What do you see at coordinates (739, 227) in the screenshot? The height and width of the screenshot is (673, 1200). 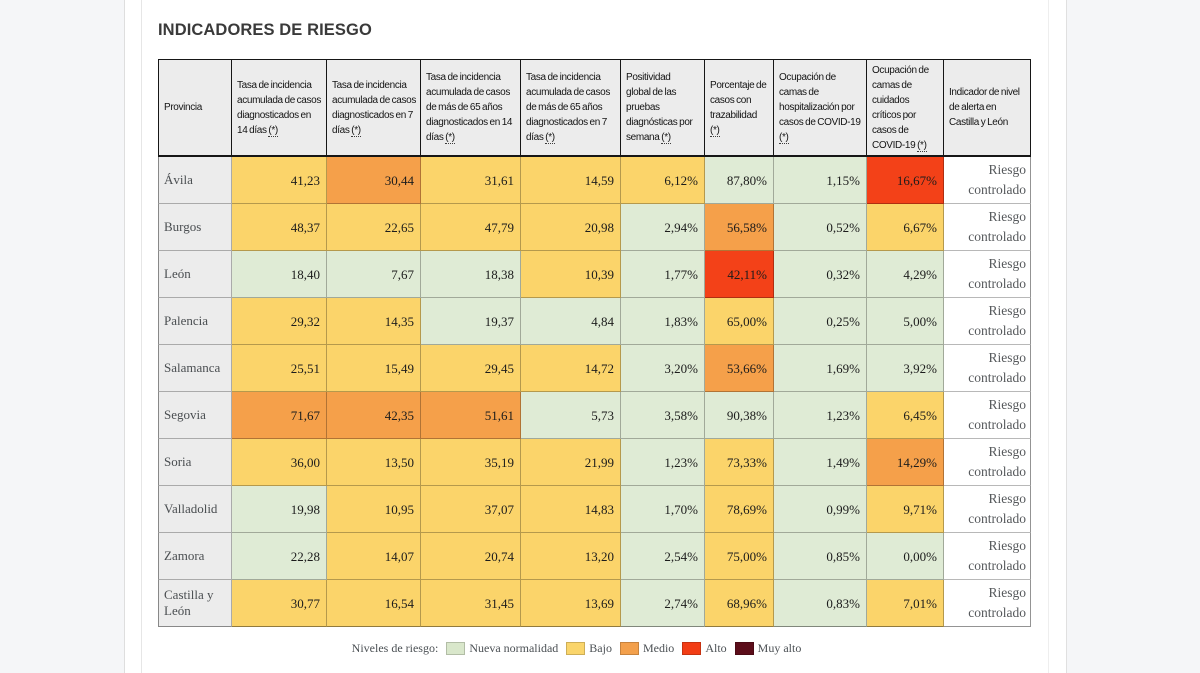 I see `value-cell: 56,58%` at bounding box center [739, 227].